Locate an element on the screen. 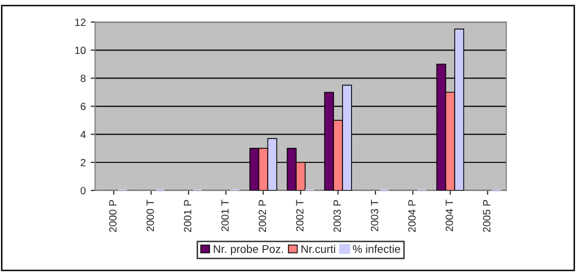 This screenshot has width=576, height=276. x-tick-label: 2000 T is located at coordinates (150, 216).